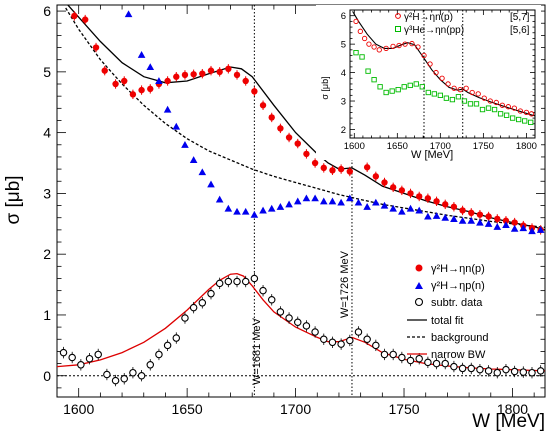  I want to click on y-tick-label: 3, so click(47, 193).